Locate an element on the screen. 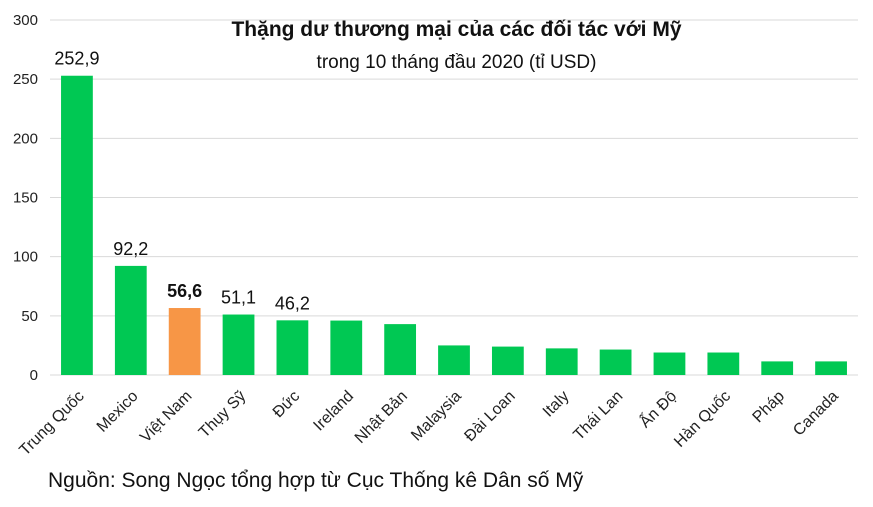 This screenshot has width=873, height=507. y-tick-label: 200 is located at coordinates (25, 138).